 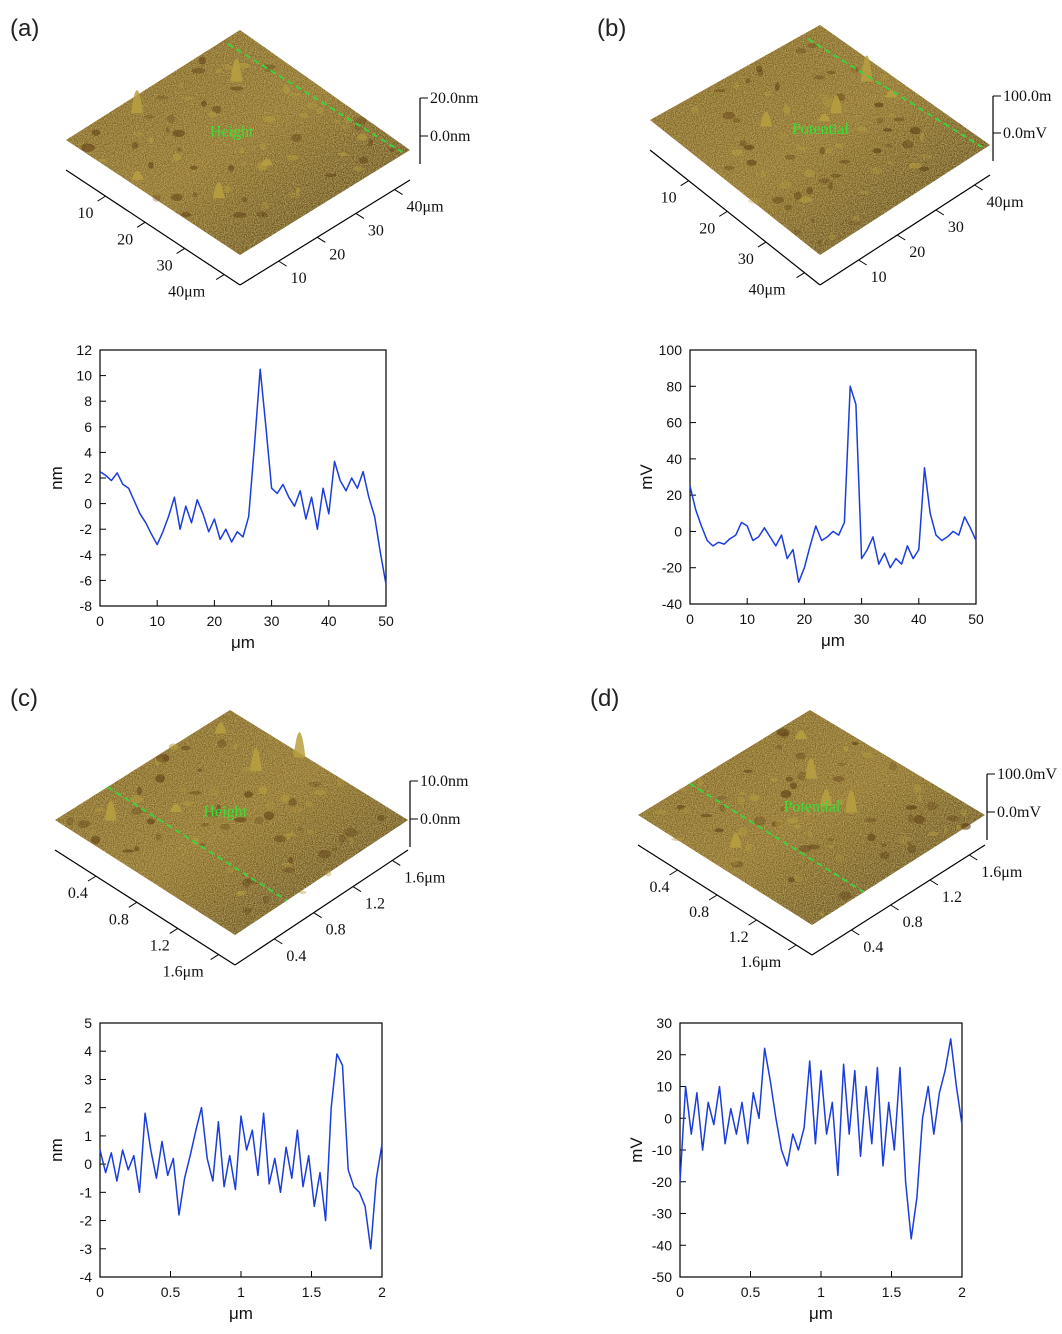 I want to click on x-tick-label: 2, so click(x=962, y=1292).